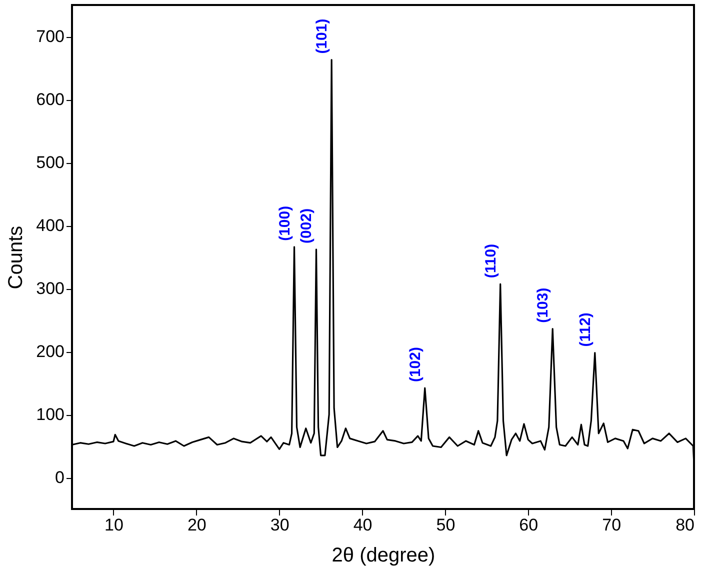 The height and width of the screenshot is (578, 708). I want to click on annotation: (002), so click(307, 226).